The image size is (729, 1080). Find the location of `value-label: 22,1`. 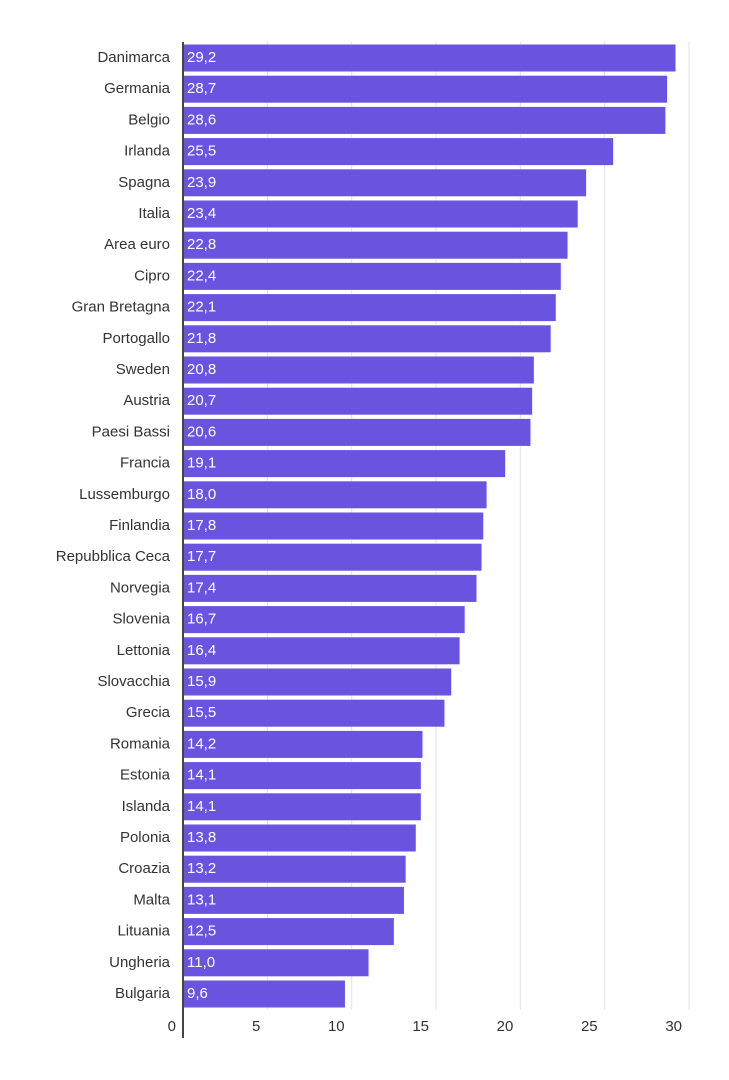

value-label: 22,1 is located at coordinates (201, 307).